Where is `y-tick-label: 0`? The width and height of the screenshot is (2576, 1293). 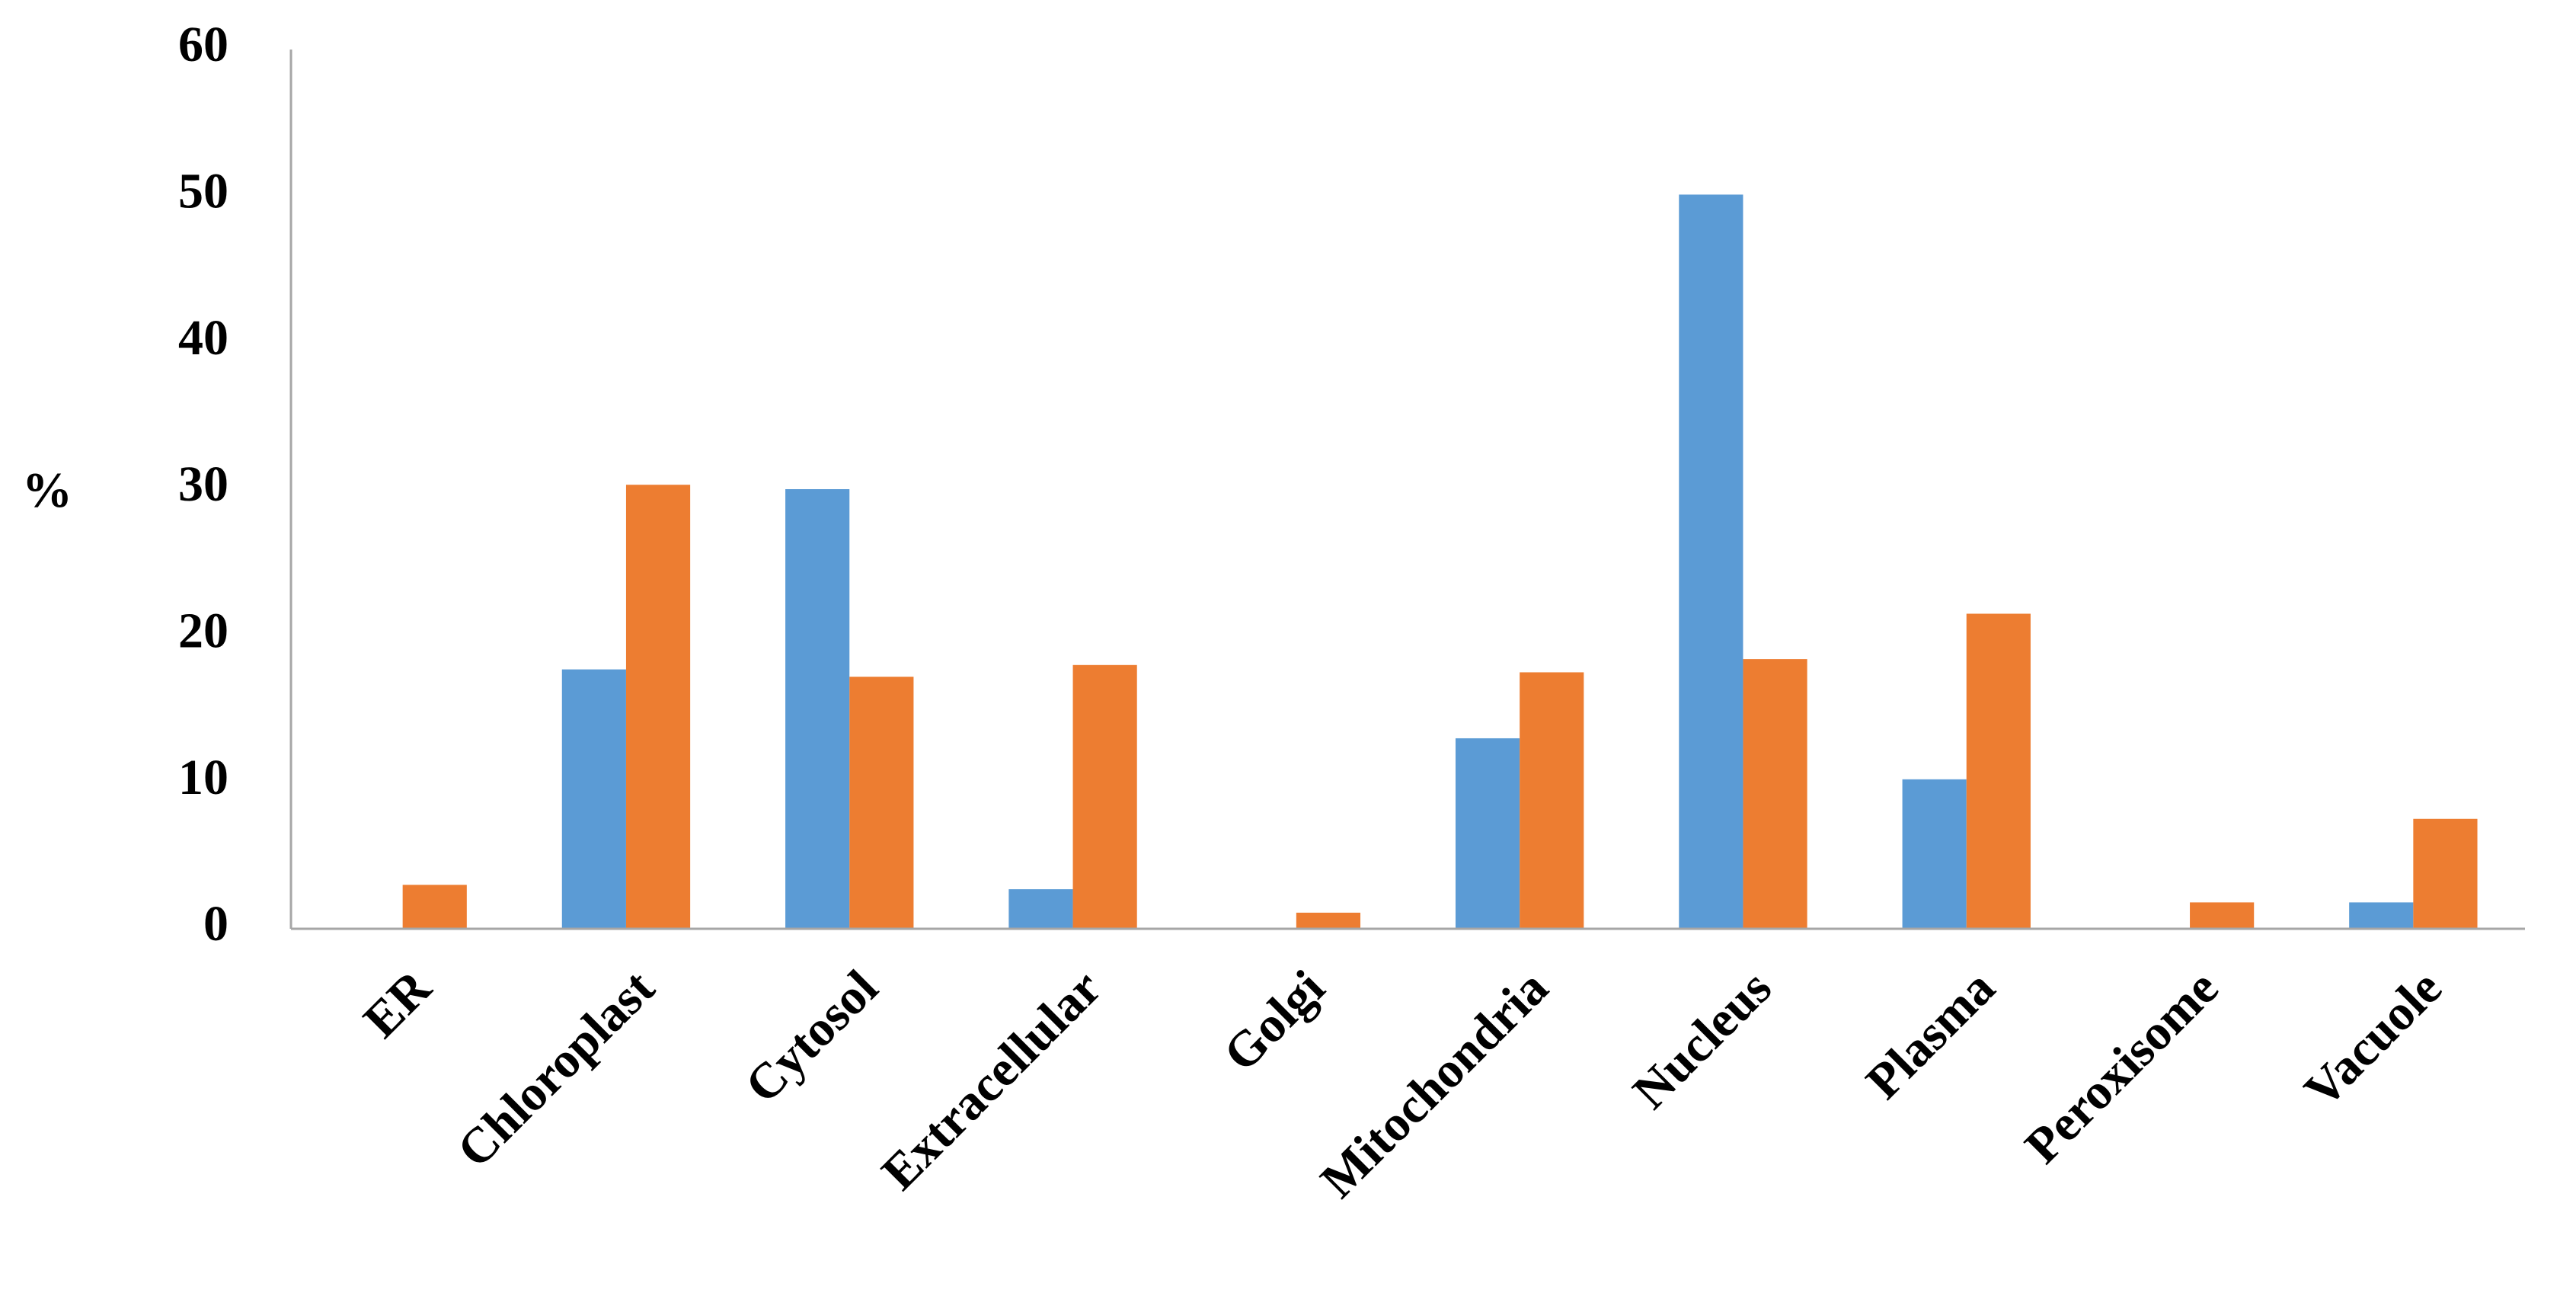
y-tick-label: 0 is located at coordinates (216, 924).